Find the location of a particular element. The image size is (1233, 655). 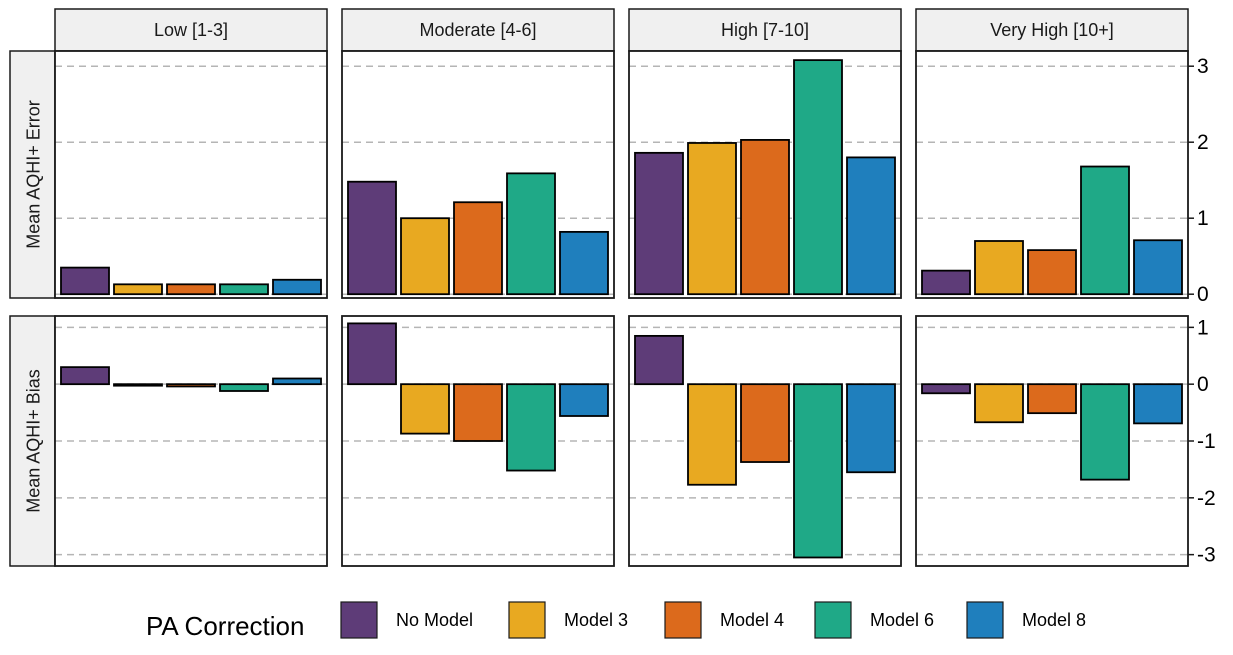

row-strip-label-0: Mean AQHI+ Error is located at coordinates (34, 174).